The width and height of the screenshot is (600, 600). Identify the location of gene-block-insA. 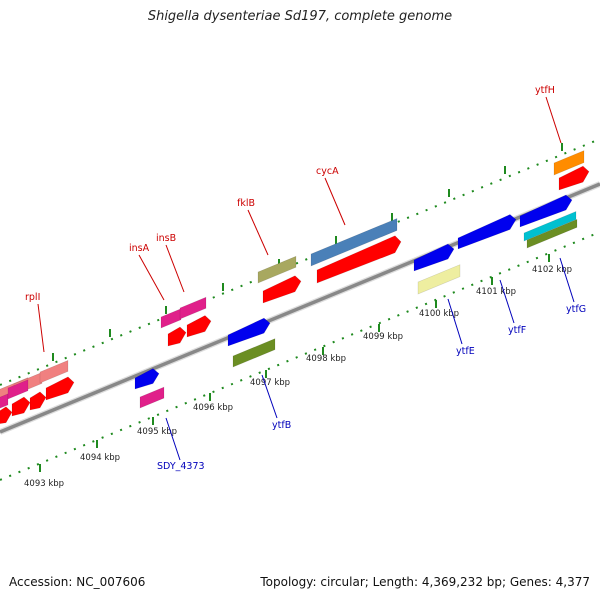
(171, 318).